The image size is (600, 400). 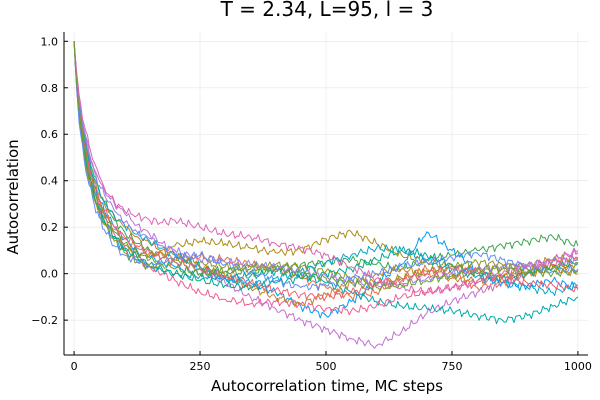 What do you see at coordinates (44, 320) in the screenshot?
I see `y-tick-label: −0.2` at bounding box center [44, 320].